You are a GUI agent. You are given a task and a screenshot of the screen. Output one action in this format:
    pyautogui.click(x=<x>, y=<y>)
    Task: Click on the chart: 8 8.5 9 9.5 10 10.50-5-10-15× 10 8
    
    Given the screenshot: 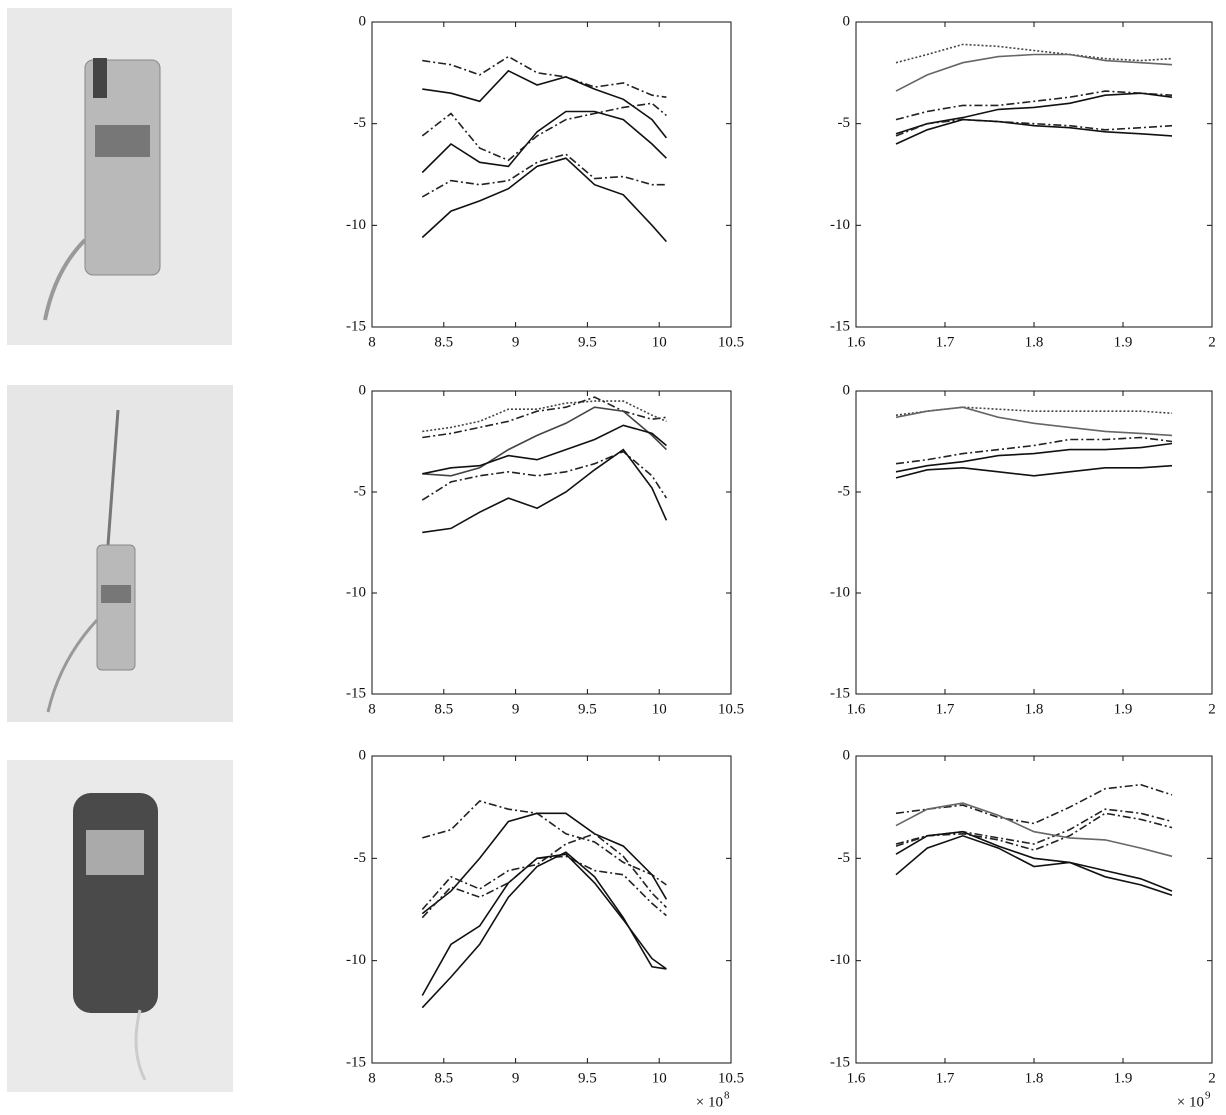 What is the action you would take?
    pyautogui.click(x=545, y=928)
    